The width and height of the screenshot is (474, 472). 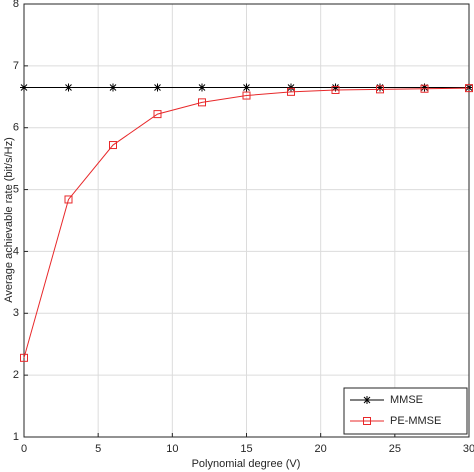 What do you see at coordinates (9, 220) in the screenshot?
I see `y-axis-label: Average achievable rate (bit/s/Hz)` at bounding box center [9, 220].